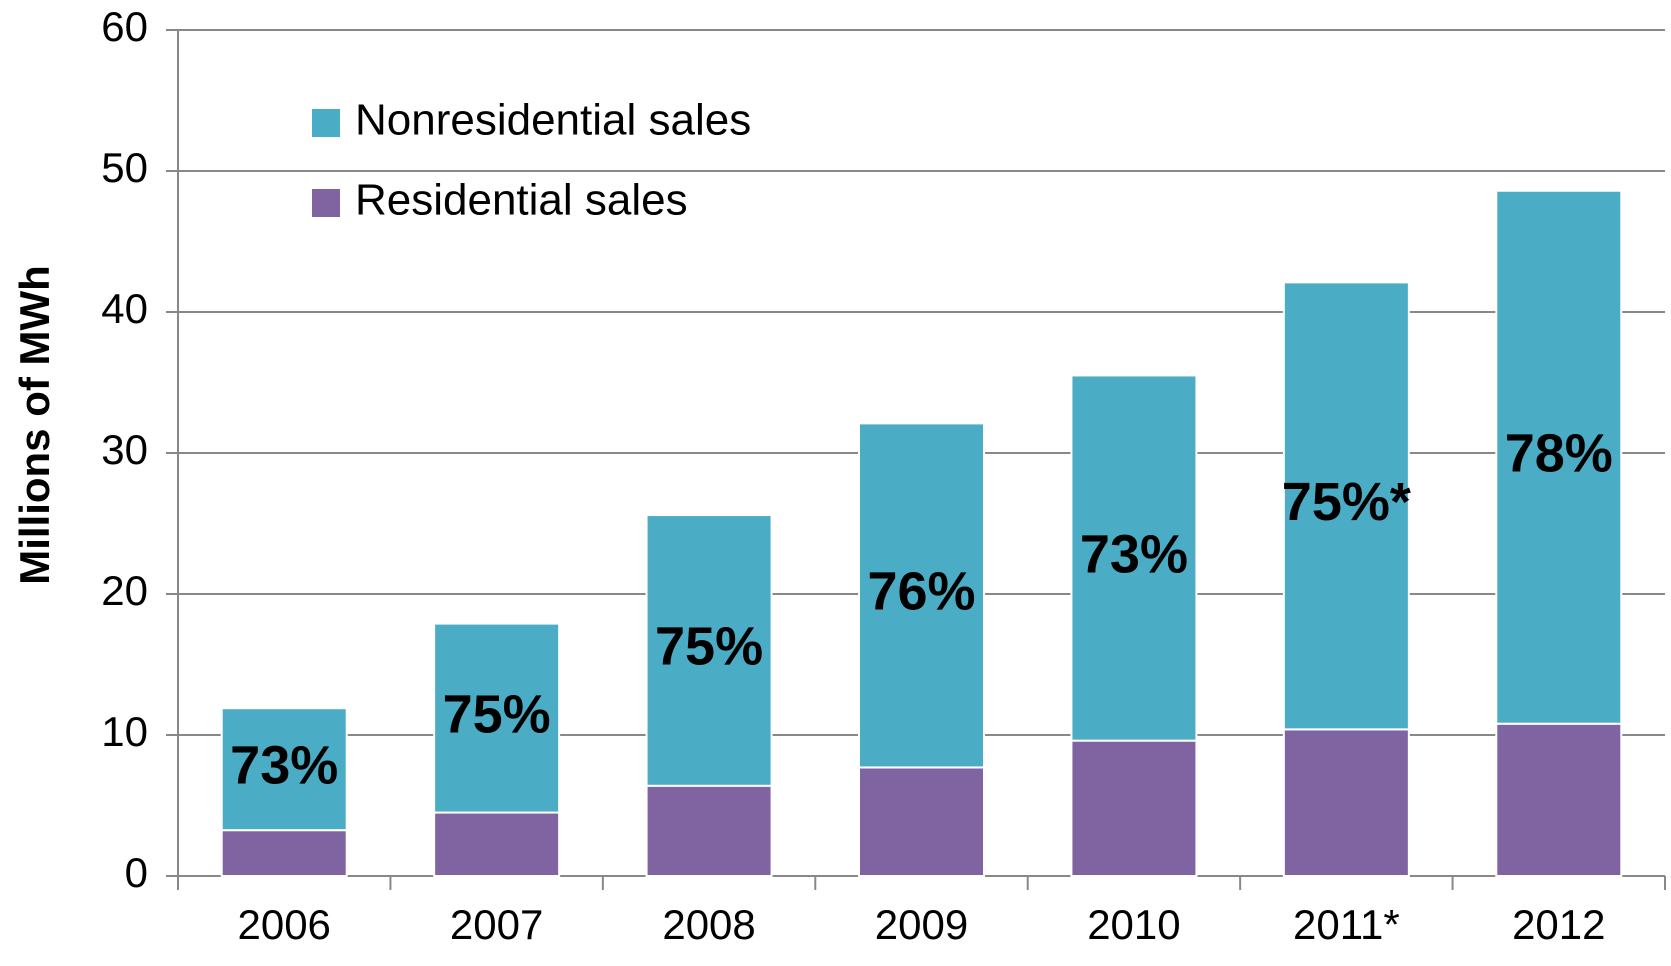 This screenshot has height=966, width=1671. What do you see at coordinates (496, 924) in the screenshot?
I see `x-tick-label: 2007` at bounding box center [496, 924].